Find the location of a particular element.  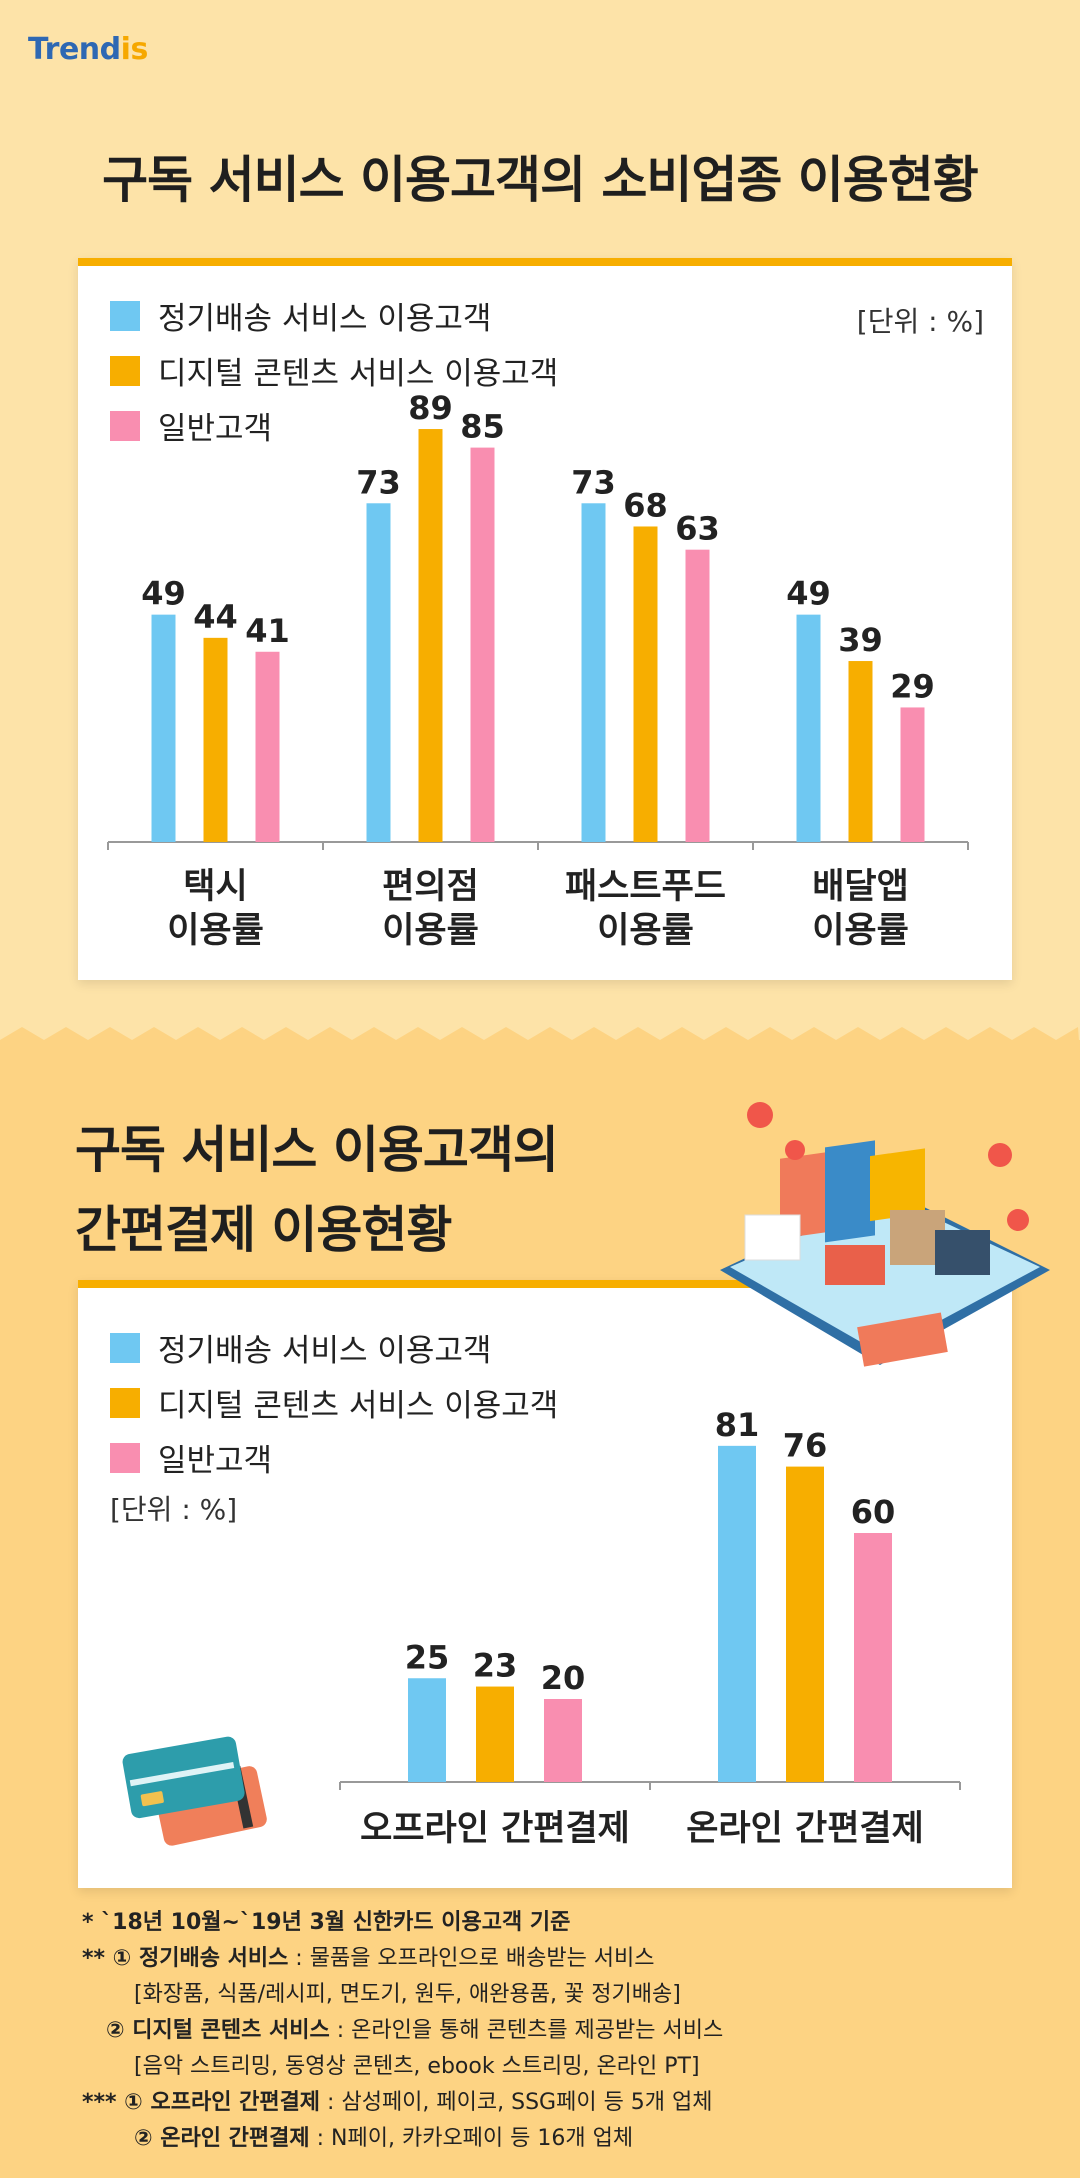

chart1-legend: 정기배송 서비스 이용고객 디지털 콘텐츠 서비스 이용고객 일반고객 is located at coordinates (334, 370).